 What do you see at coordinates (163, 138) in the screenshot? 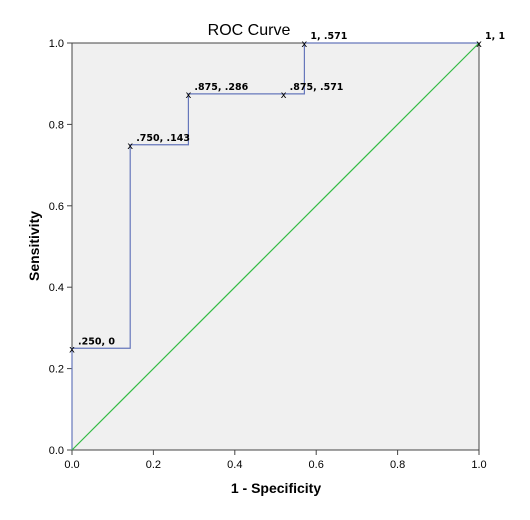
I see `point-label: .750, .143` at bounding box center [163, 138].